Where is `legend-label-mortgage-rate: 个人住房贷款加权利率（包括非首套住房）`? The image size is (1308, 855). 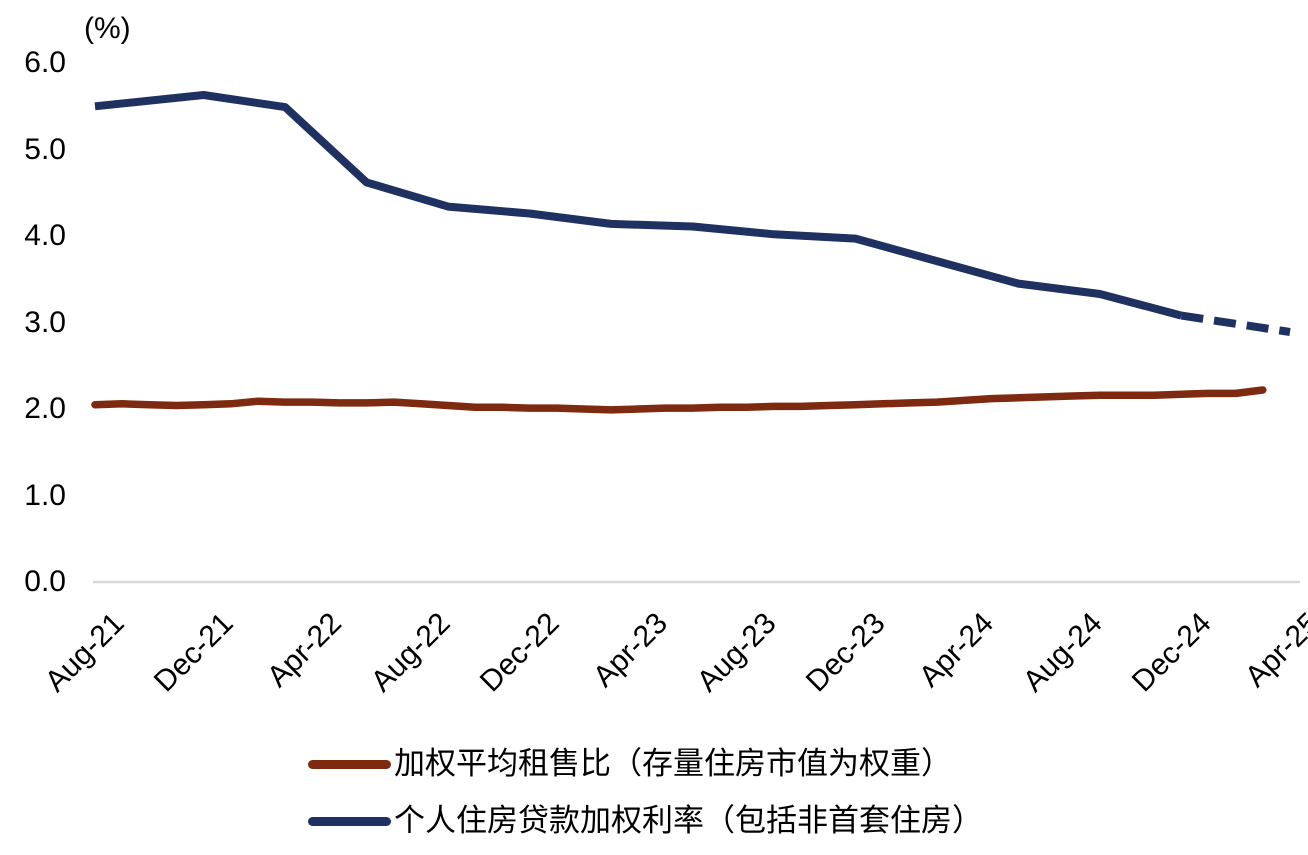
legend-label-mortgage-rate: 个人住房贷款加权利率（包括非首套住房） is located at coordinates (688, 820).